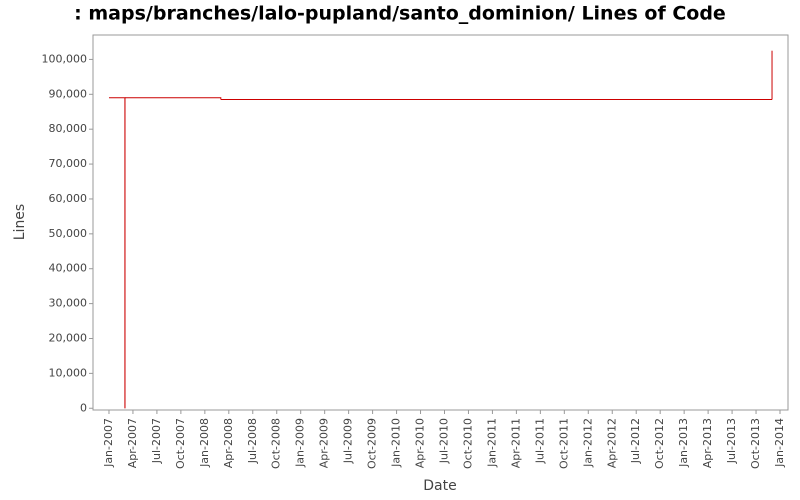 The width and height of the screenshot is (800, 500). What do you see at coordinates (467, 443) in the screenshot?
I see `x-tick-label: Oct-2010` at bounding box center [467, 443].